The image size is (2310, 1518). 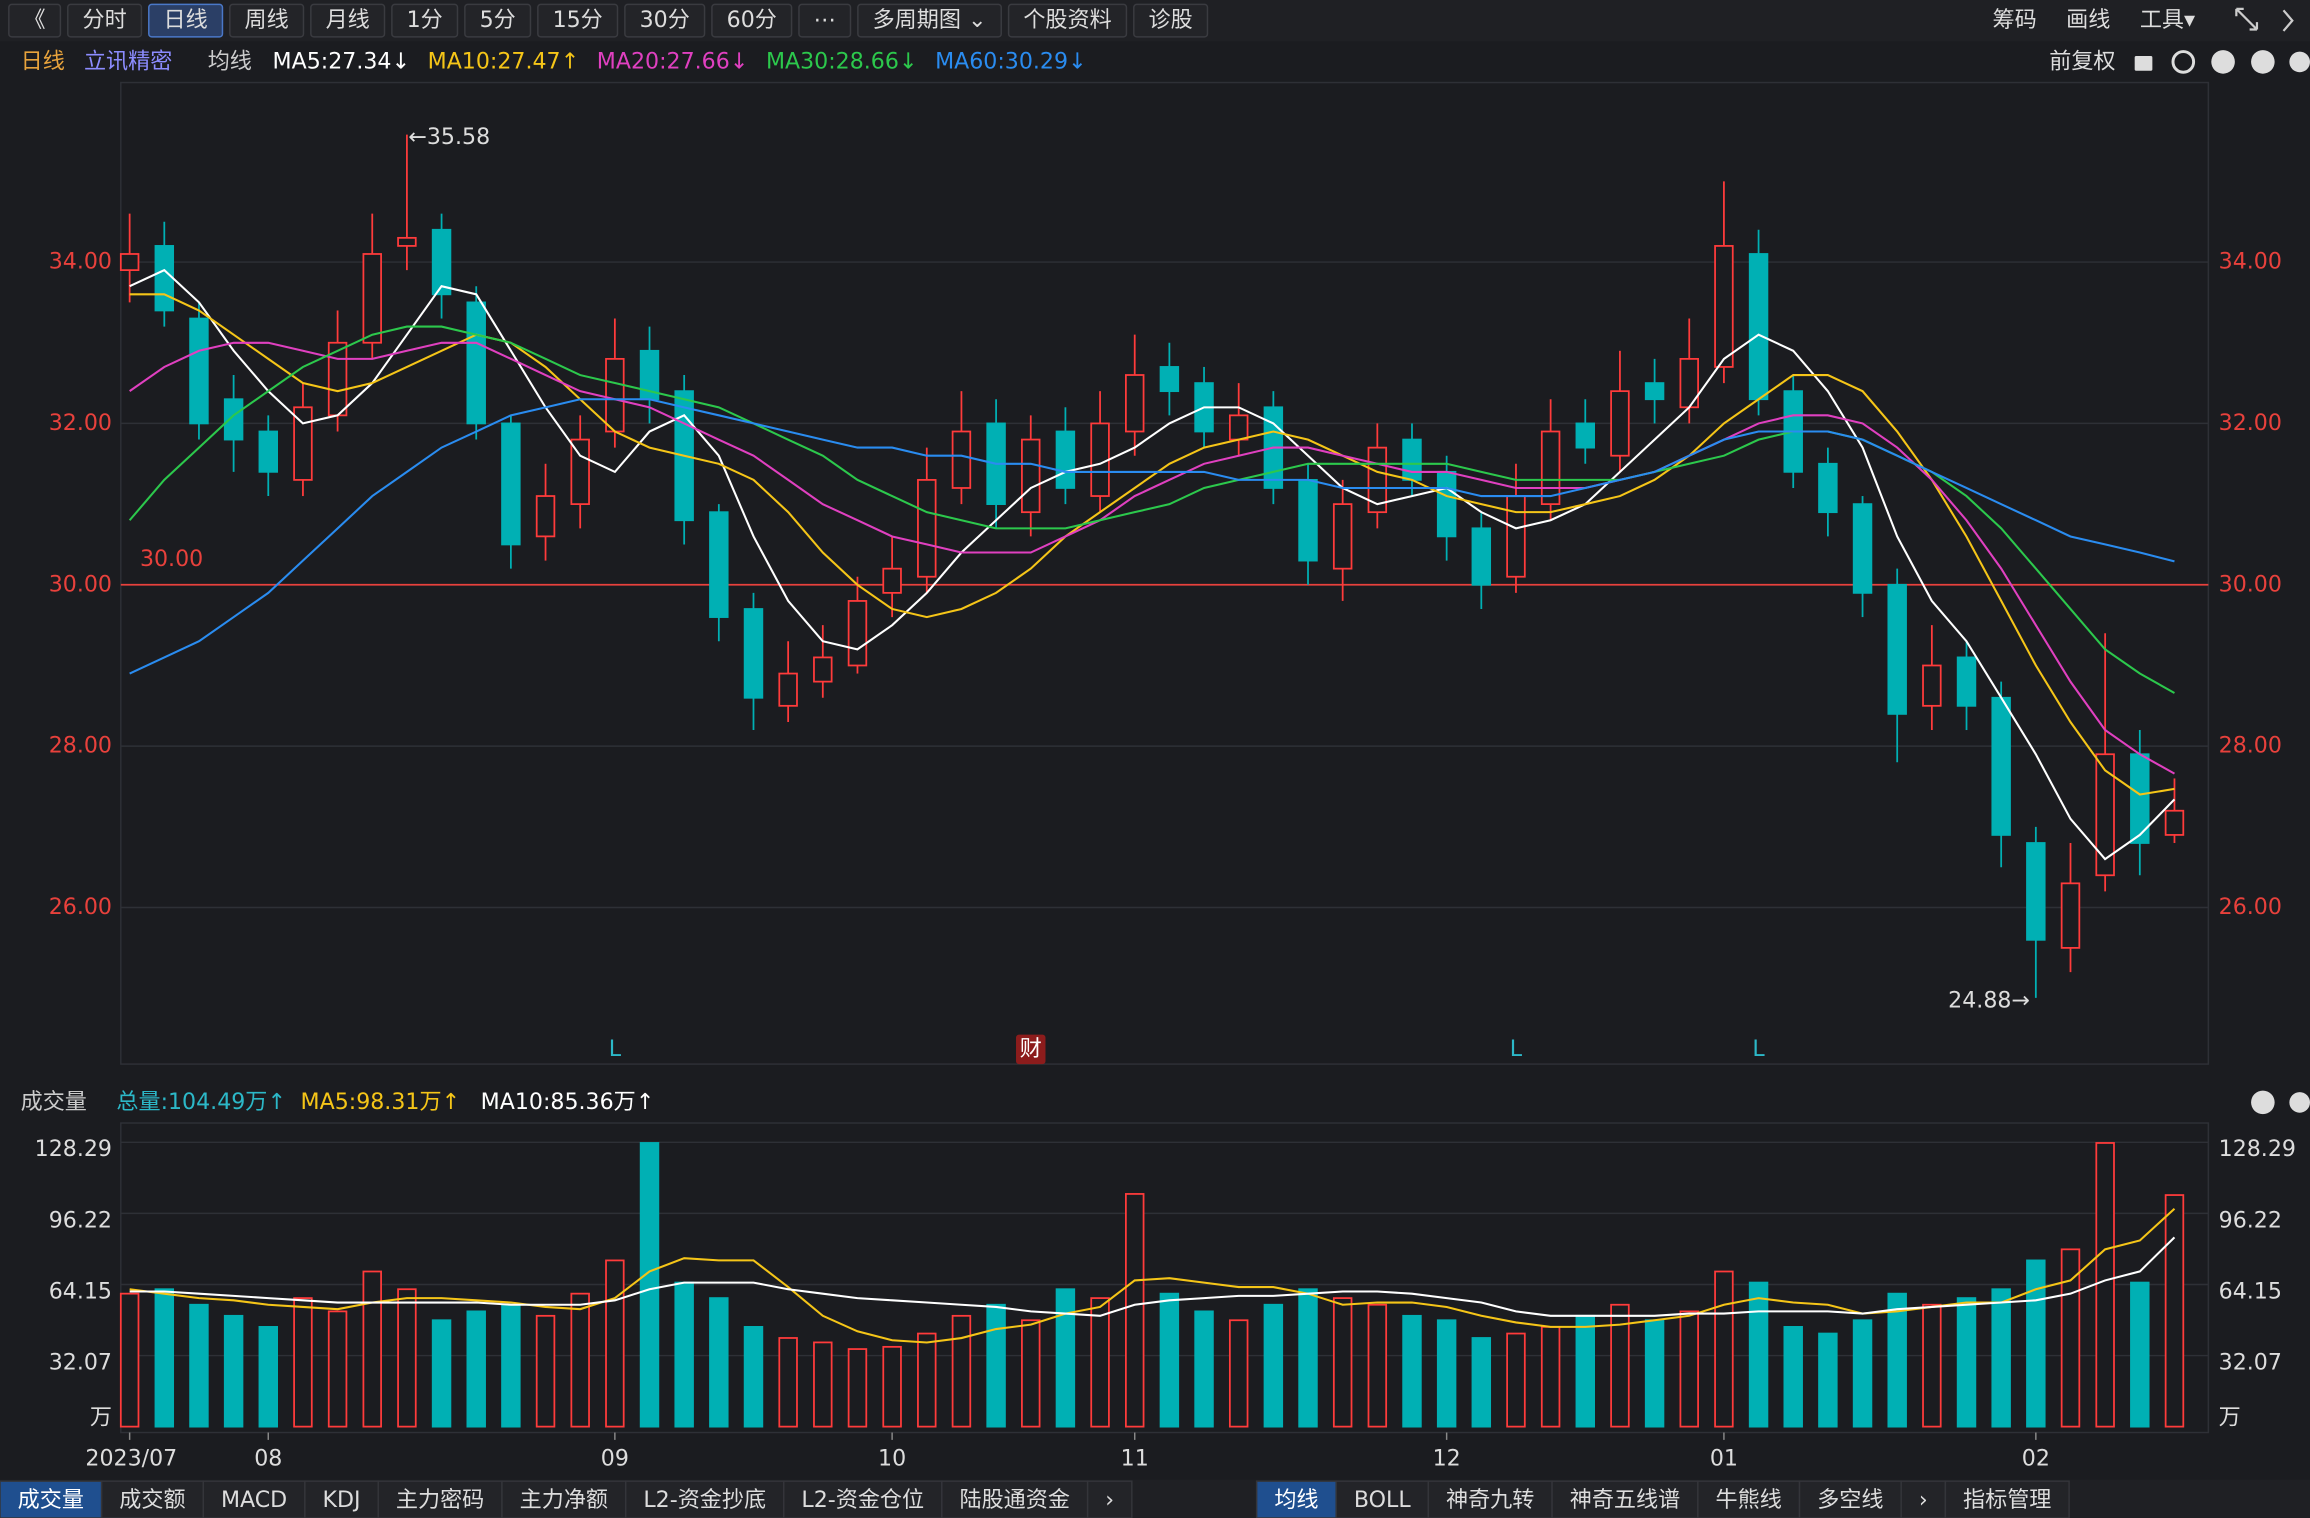 What do you see at coordinates (342, 1500) in the screenshot?
I see `tab-label: KDJ` at bounding box center [342, 1500].